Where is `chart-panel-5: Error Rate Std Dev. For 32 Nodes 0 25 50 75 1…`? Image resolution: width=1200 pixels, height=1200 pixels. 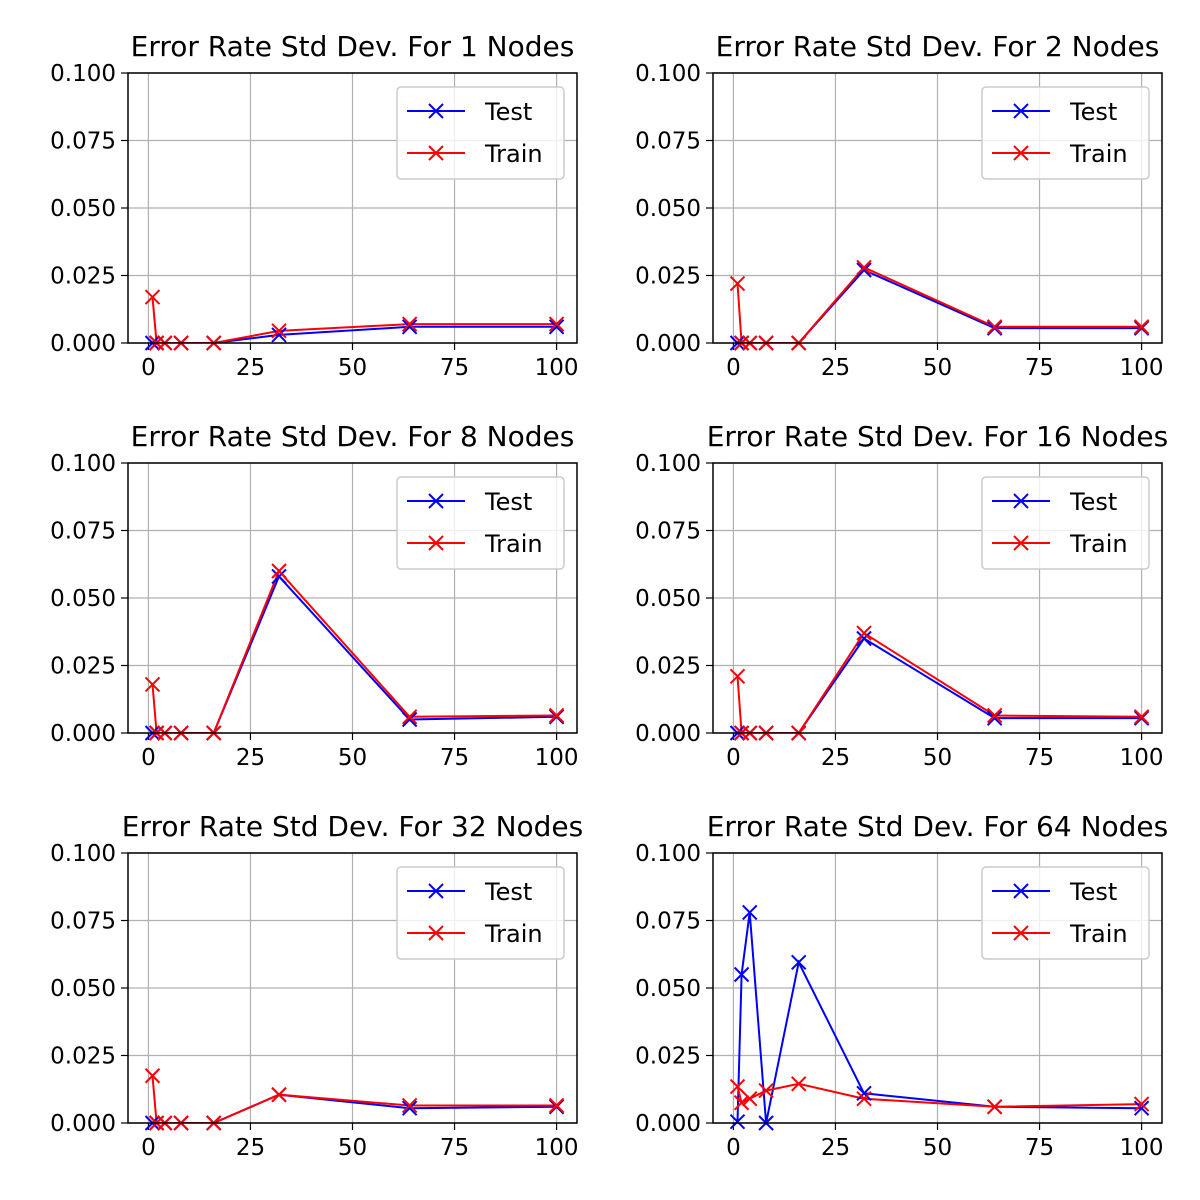 chart-panel-5: Error Rate Std Dev. For 32 Nodes 0 25 50 75 1… is located at coordinates (316, 985).